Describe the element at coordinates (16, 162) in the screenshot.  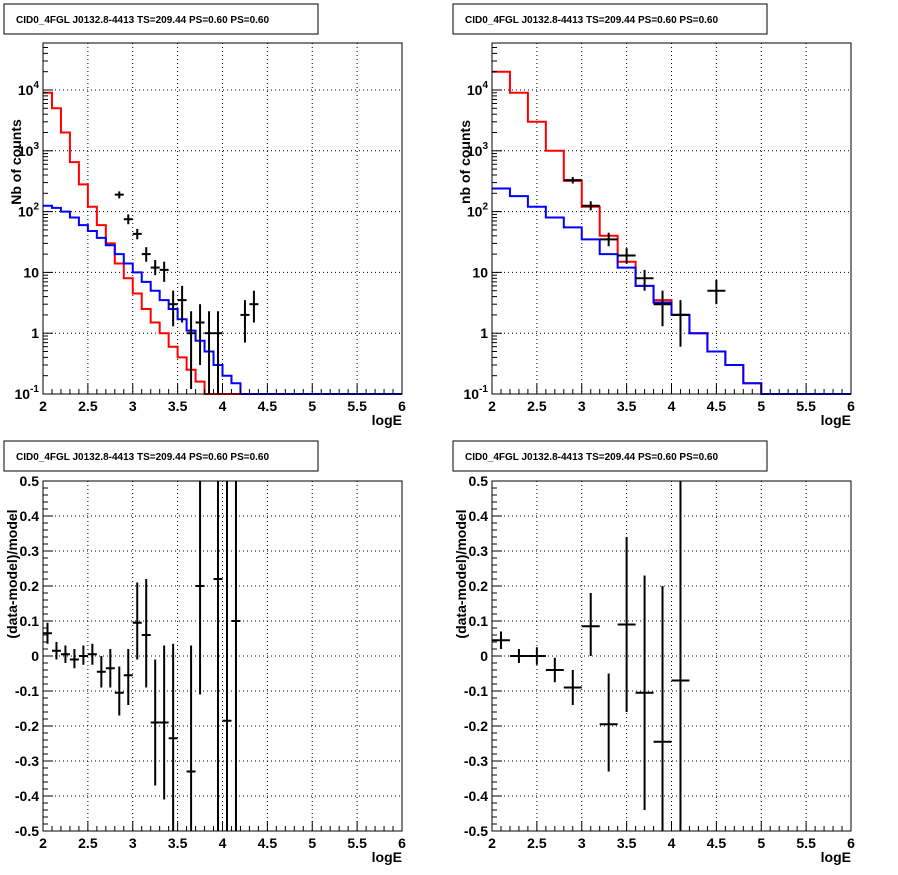
I see `y-axis-label: Nb of counts` at that location.